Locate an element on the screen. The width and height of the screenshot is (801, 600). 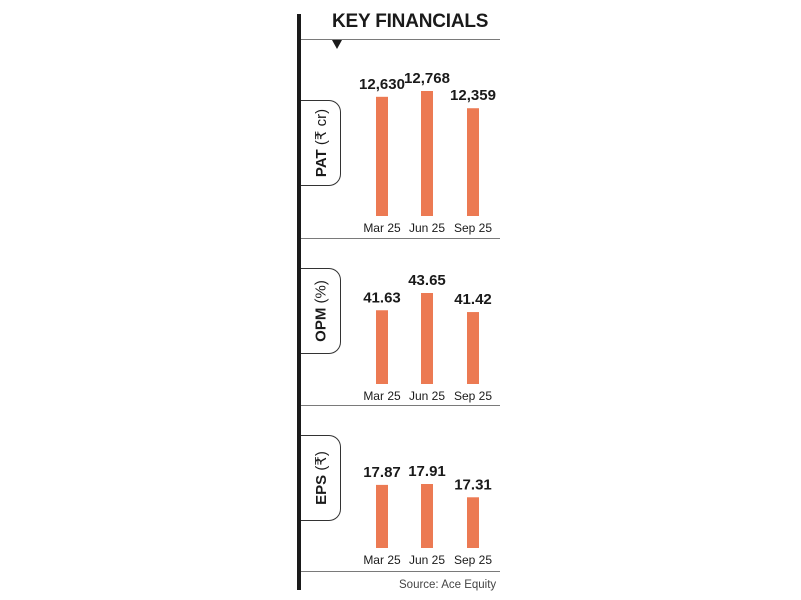
pat-value-label: 12,630 is located at coordinates (382, 84).